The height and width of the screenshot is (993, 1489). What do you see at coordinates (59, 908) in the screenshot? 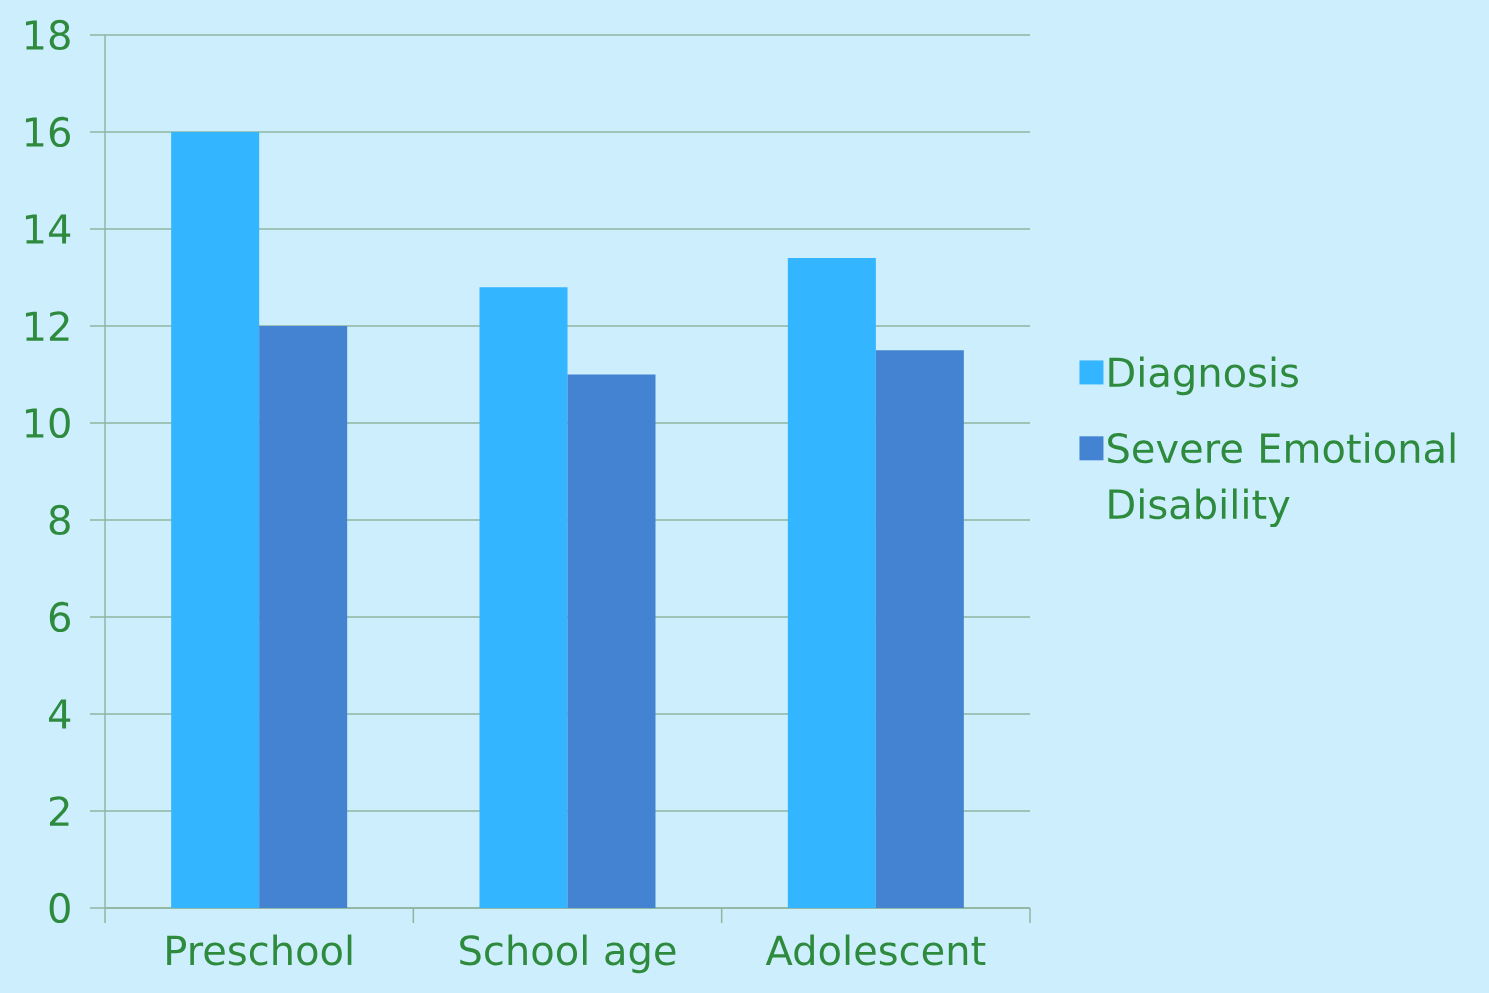
I see `y-tick-label: 0` at bounding box center [59, 908].